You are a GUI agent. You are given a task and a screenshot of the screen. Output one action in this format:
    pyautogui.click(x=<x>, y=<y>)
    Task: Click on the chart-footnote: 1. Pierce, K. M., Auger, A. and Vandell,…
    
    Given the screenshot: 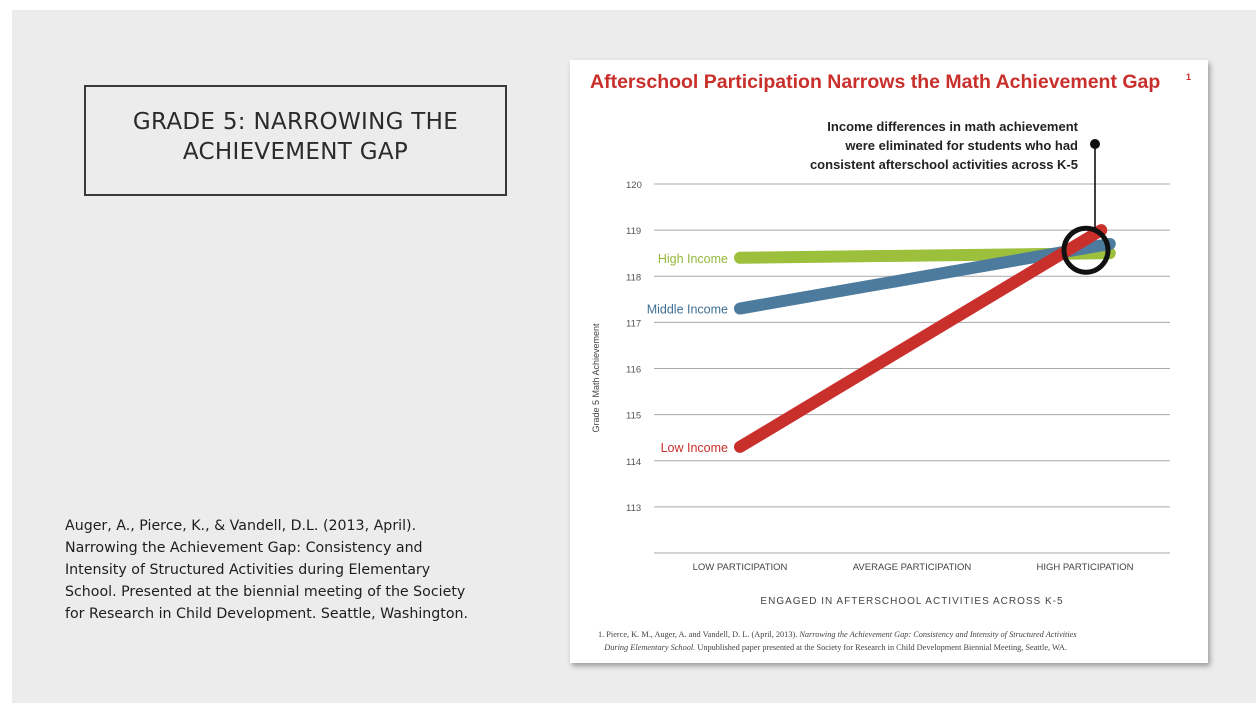 What is the action you would take?
    pyautogui.click(x=898, y=641)
    